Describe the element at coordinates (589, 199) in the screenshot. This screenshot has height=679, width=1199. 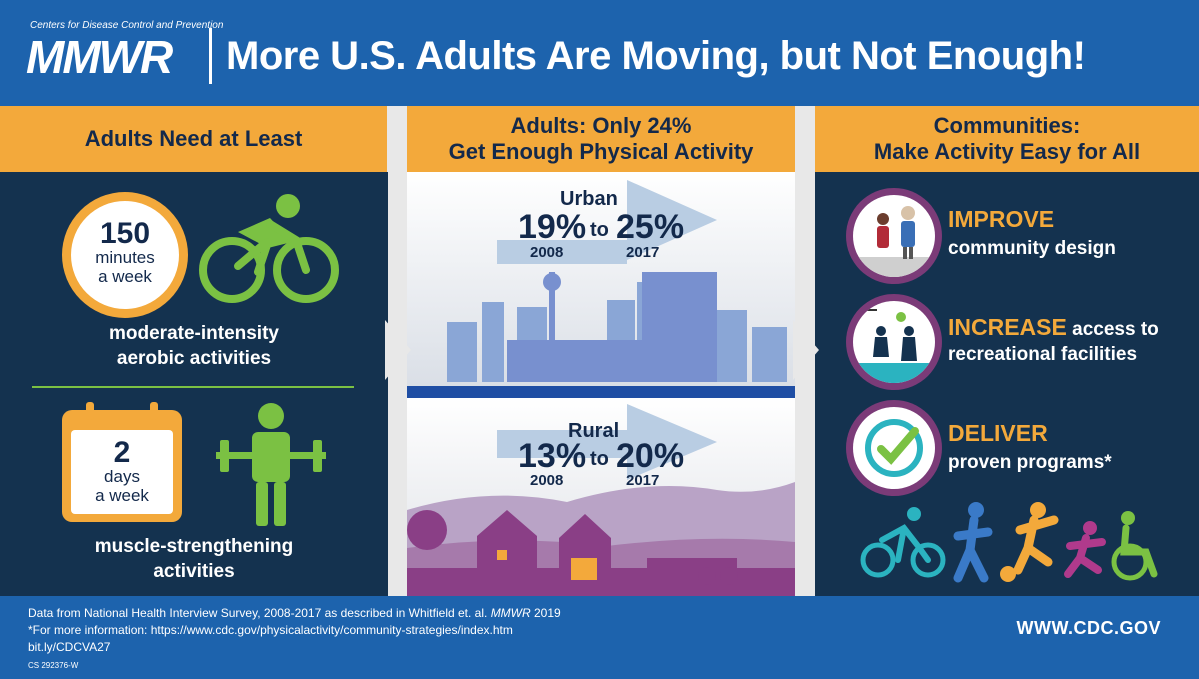
I see `urban-label: Urban` at that location.